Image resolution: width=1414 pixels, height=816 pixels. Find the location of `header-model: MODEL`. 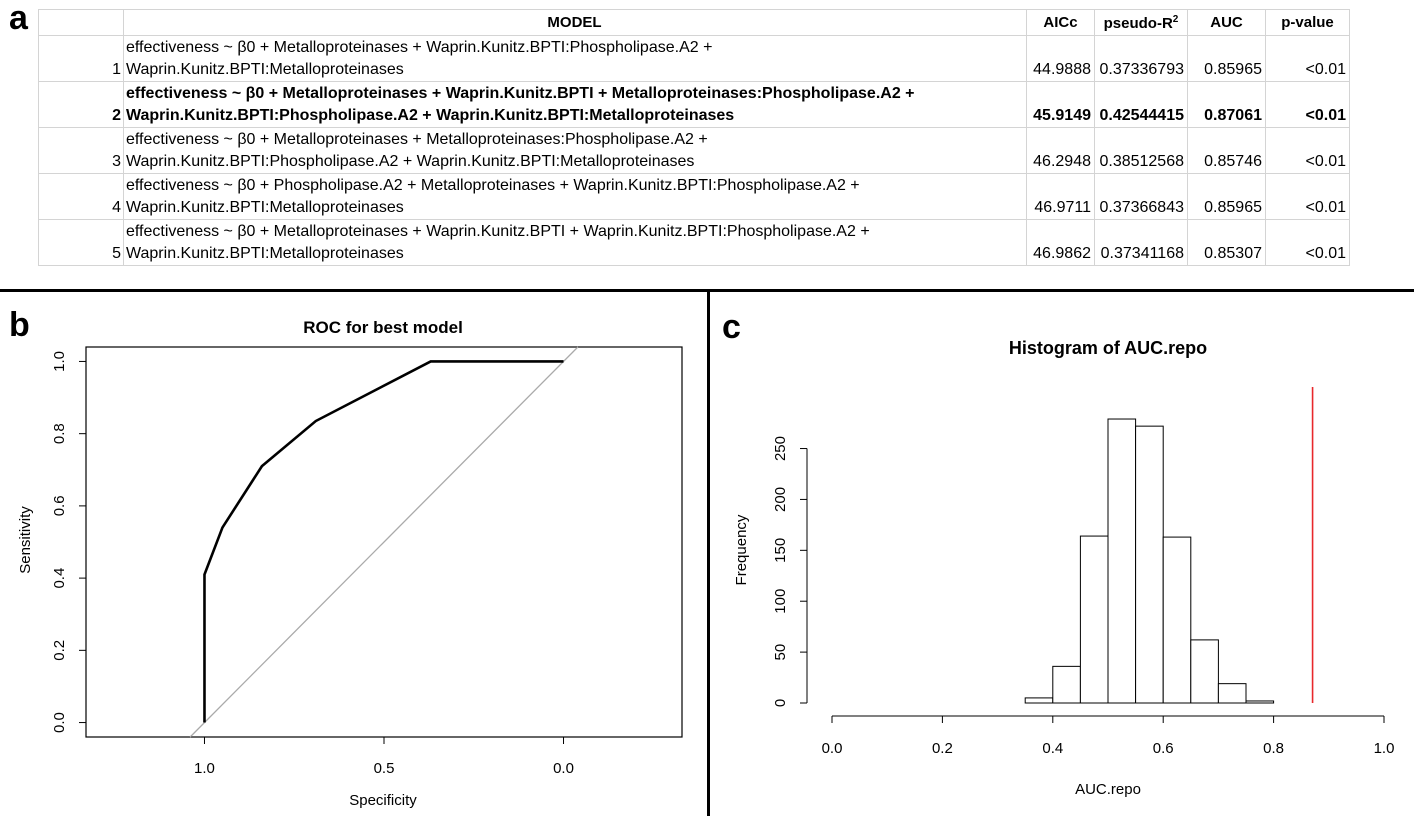

header-model: MODEL is located at coordinates (575, 22).